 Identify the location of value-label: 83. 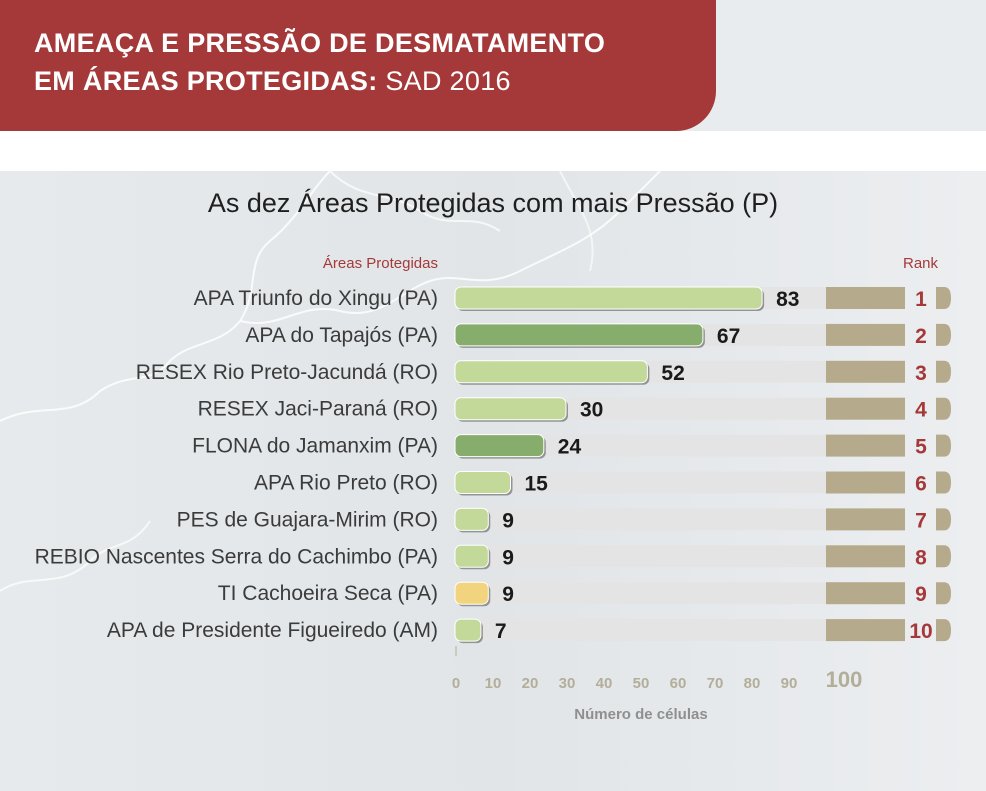
(787, 299).